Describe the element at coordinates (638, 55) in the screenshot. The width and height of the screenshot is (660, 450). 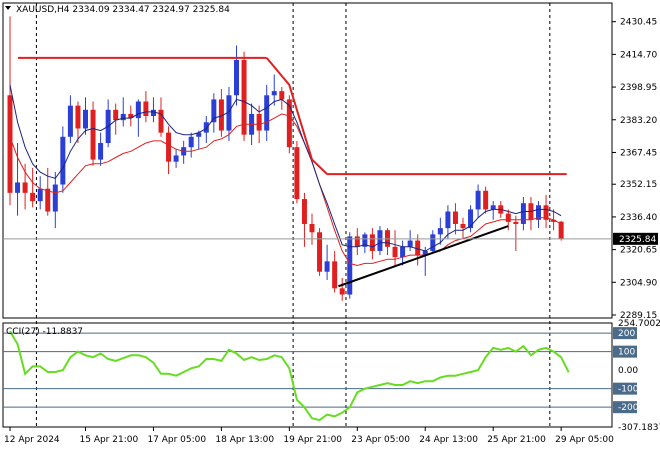
I see `price-tick-label: 2414.70` at that location.